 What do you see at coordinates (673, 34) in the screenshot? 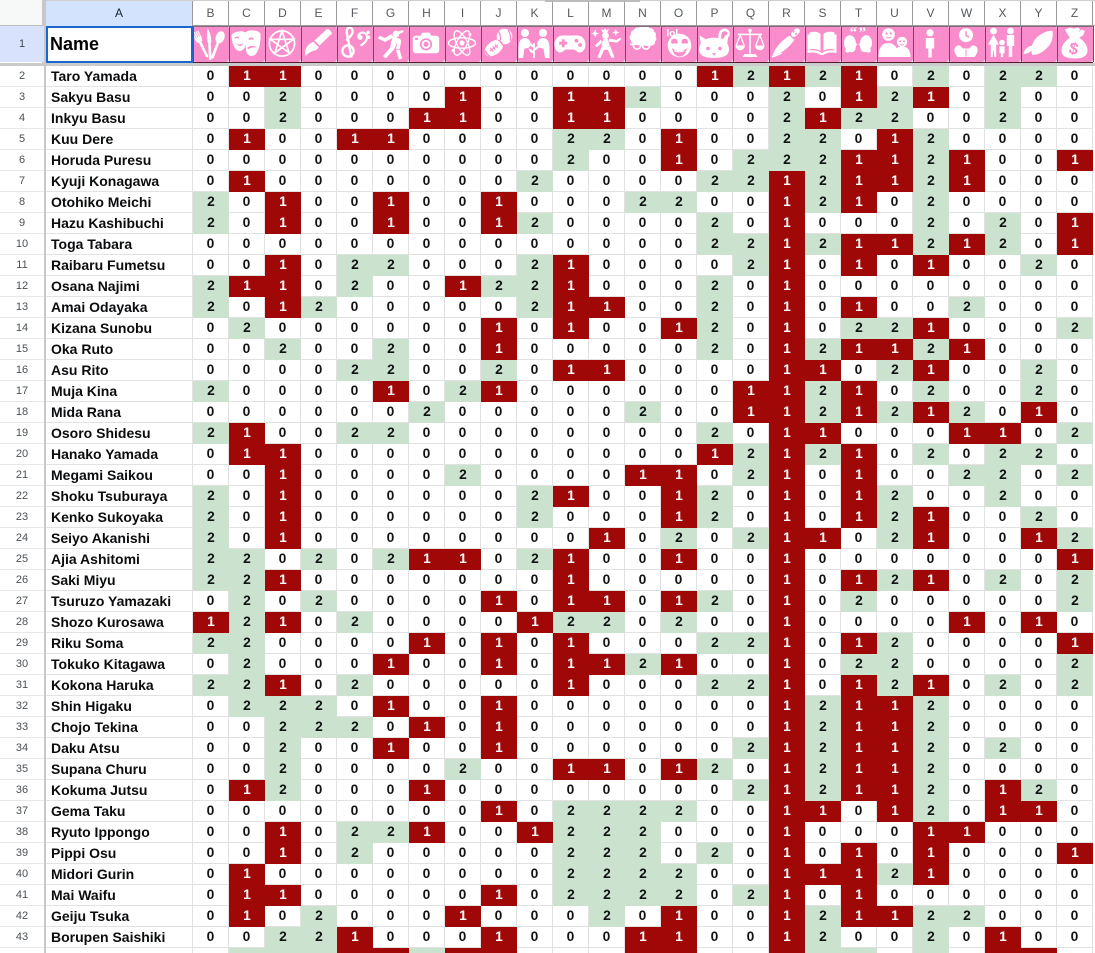
I see `svg-text: lol` at bounding box center [673, 34].